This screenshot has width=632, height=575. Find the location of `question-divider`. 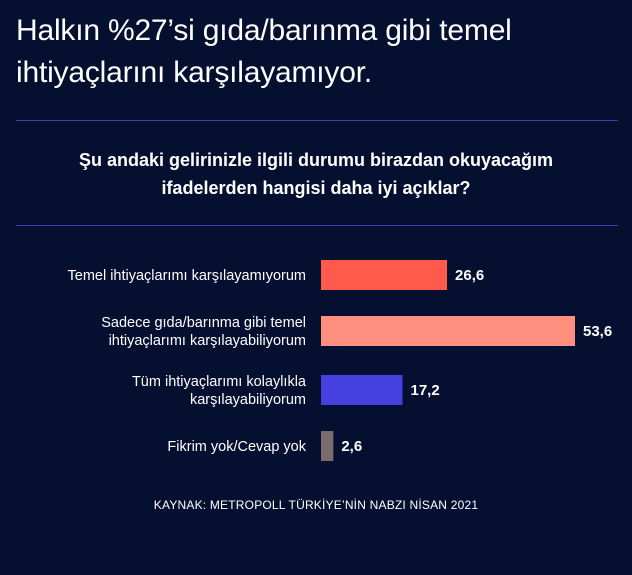

question-divider is located at coordinates (317, 225).